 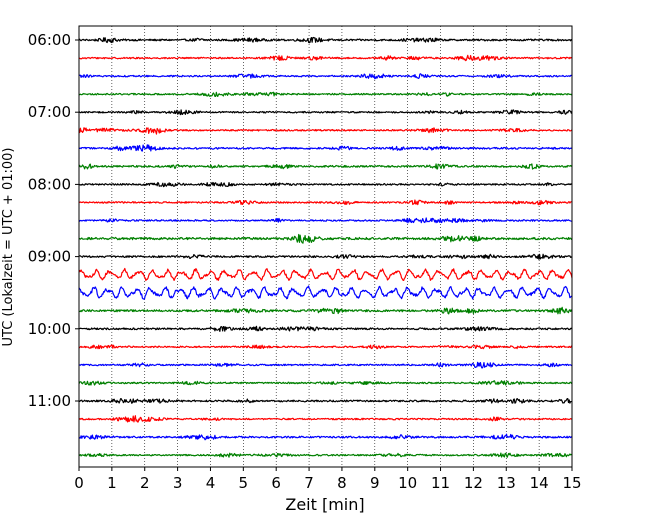 I want to click on x-axis-label: Zeit [min], so click(x=324, y=504).